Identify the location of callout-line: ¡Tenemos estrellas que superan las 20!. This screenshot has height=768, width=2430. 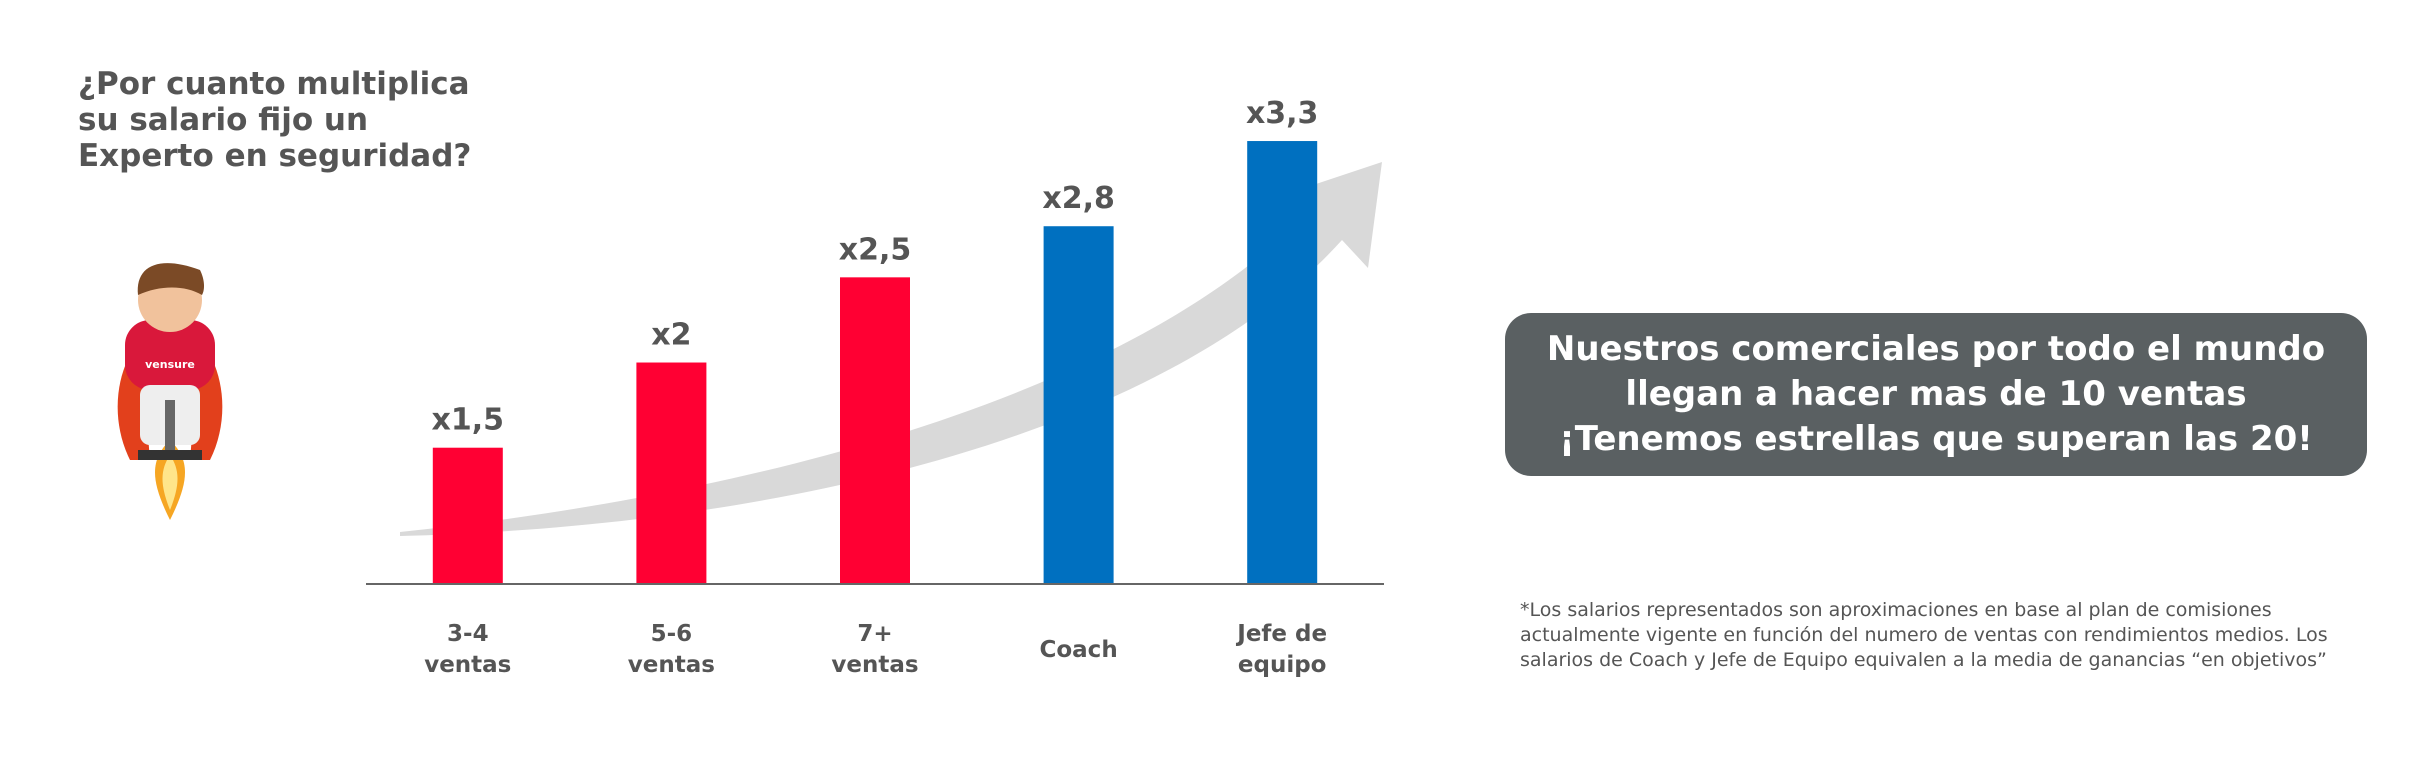
(1936, 439).